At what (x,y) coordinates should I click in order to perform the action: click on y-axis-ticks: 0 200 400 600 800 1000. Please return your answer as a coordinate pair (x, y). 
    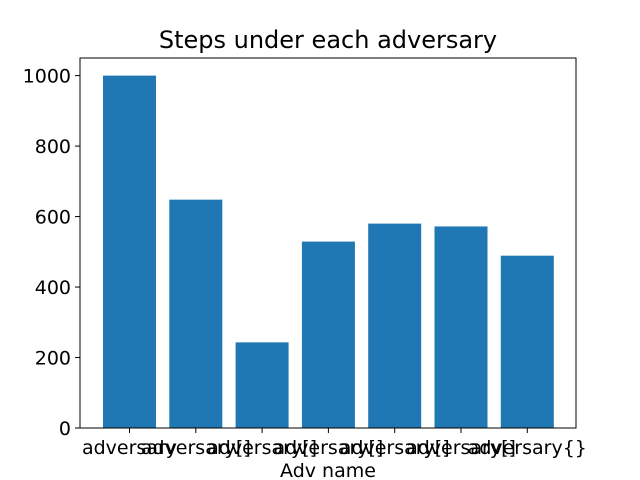
    Looking at the image, I should click on (51, 253).